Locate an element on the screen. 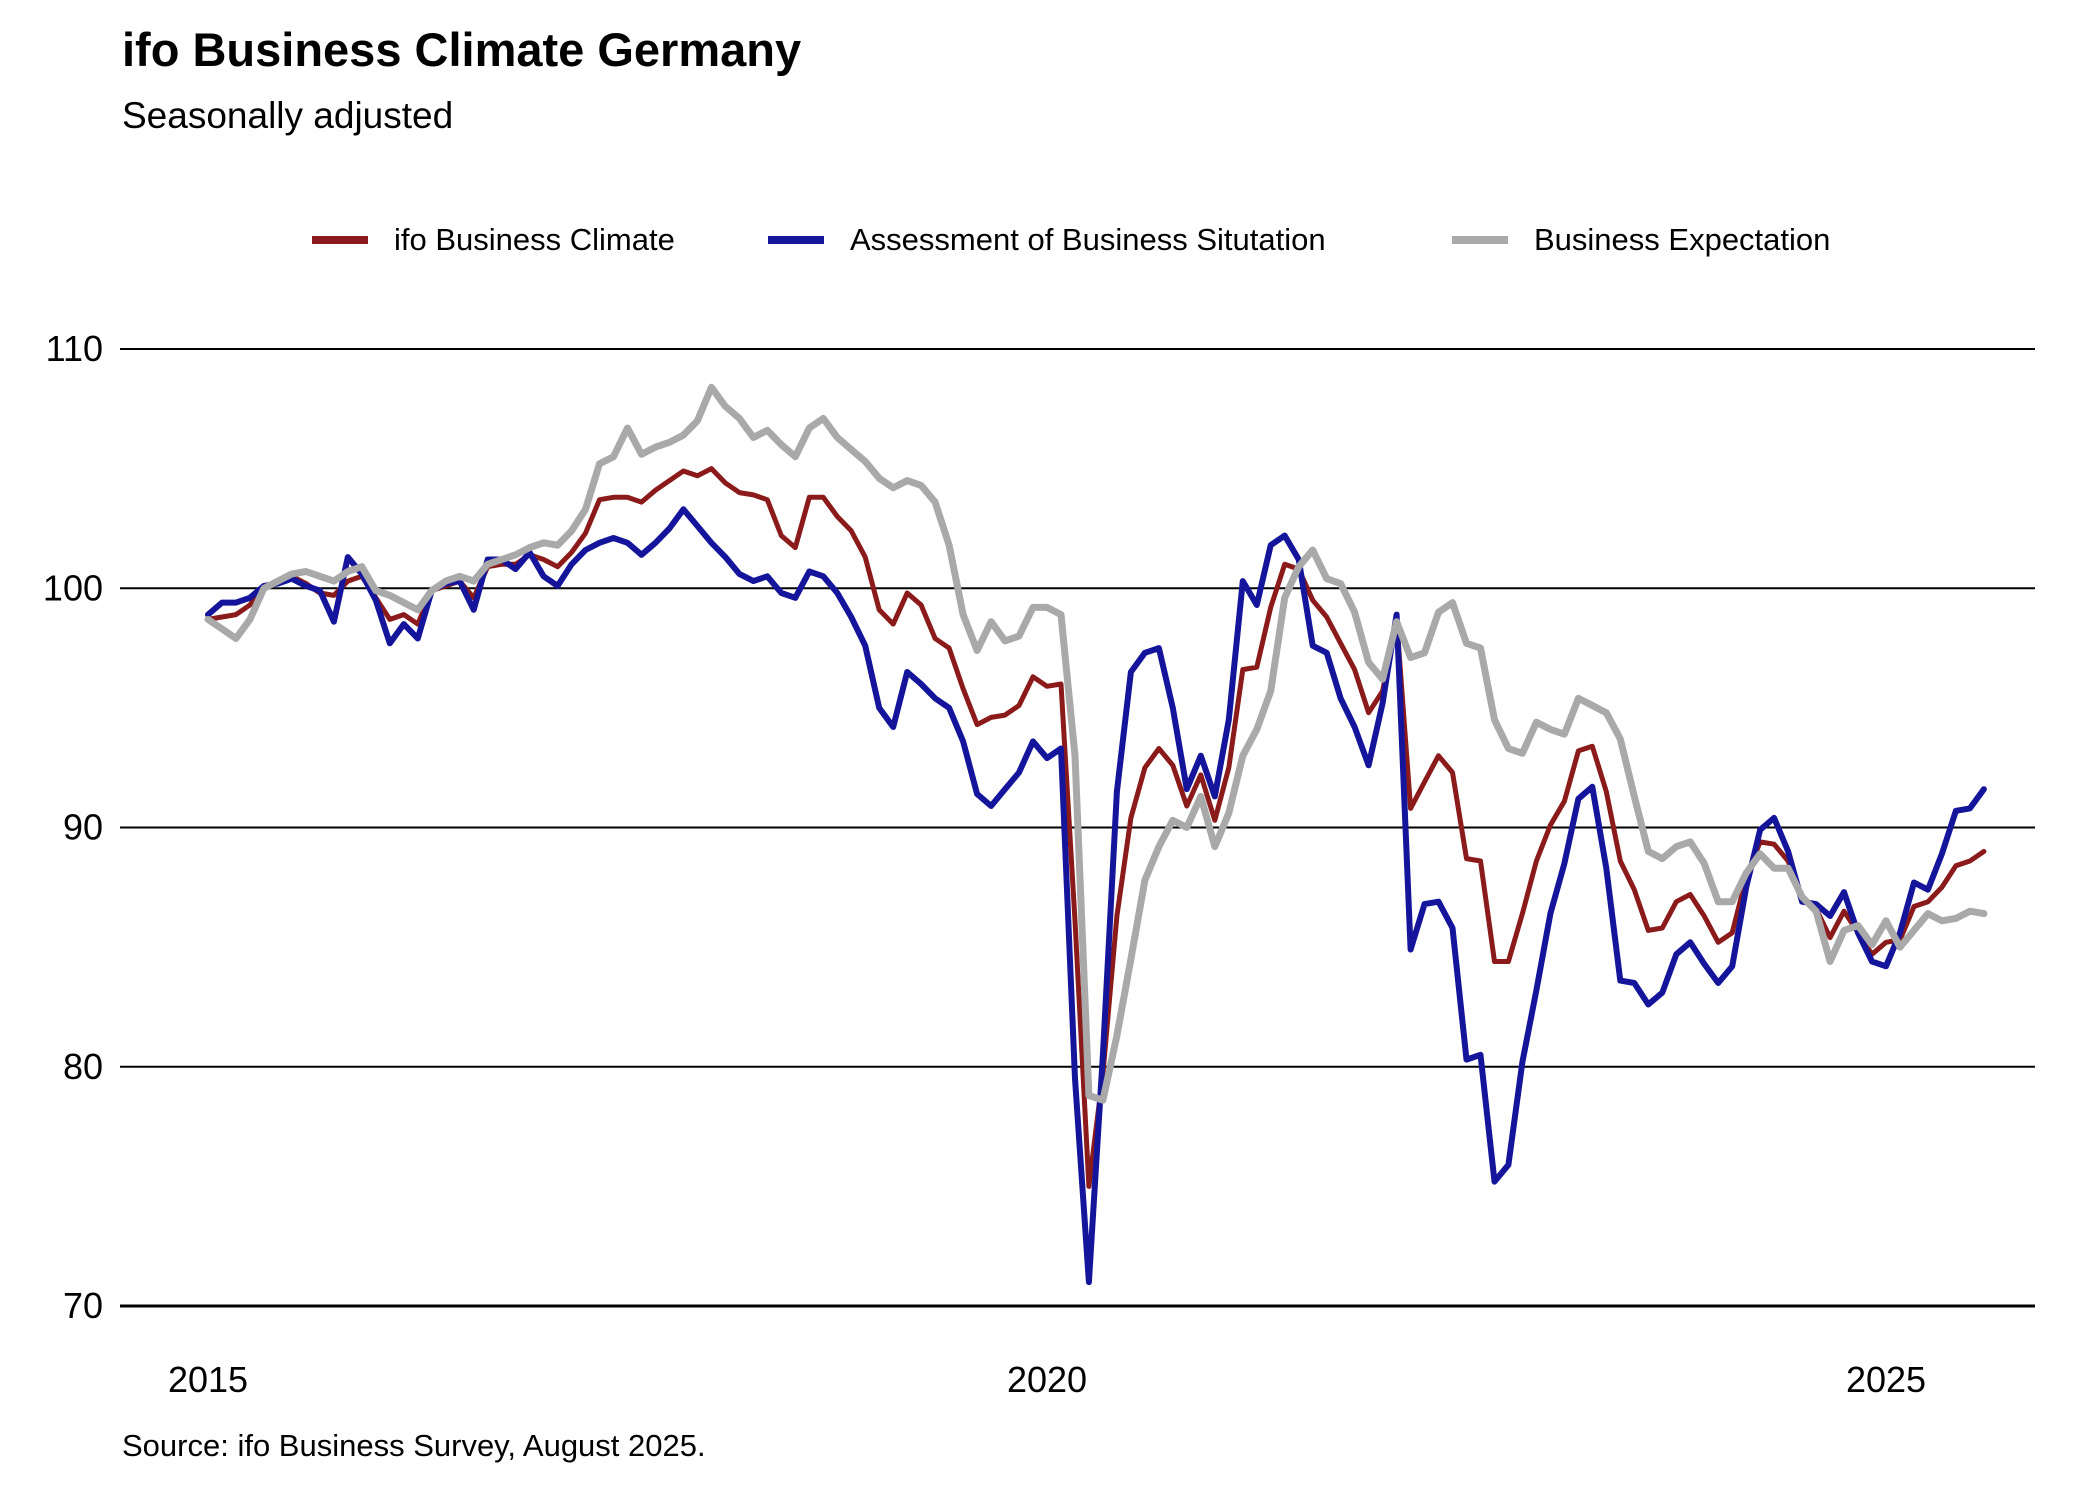 Image resolution: width=2100 pixels, height=1500 pixels. y-tick-label-80: 80 is located at coordinates (83, 1066).